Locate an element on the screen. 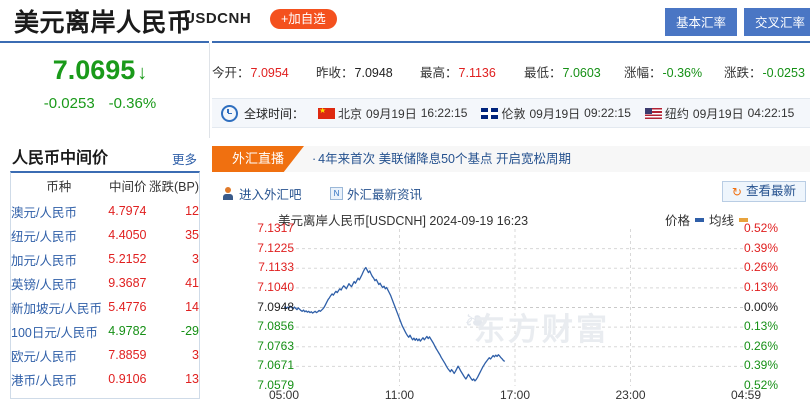  change-bp: 13 is located at coordinates (192, 379).